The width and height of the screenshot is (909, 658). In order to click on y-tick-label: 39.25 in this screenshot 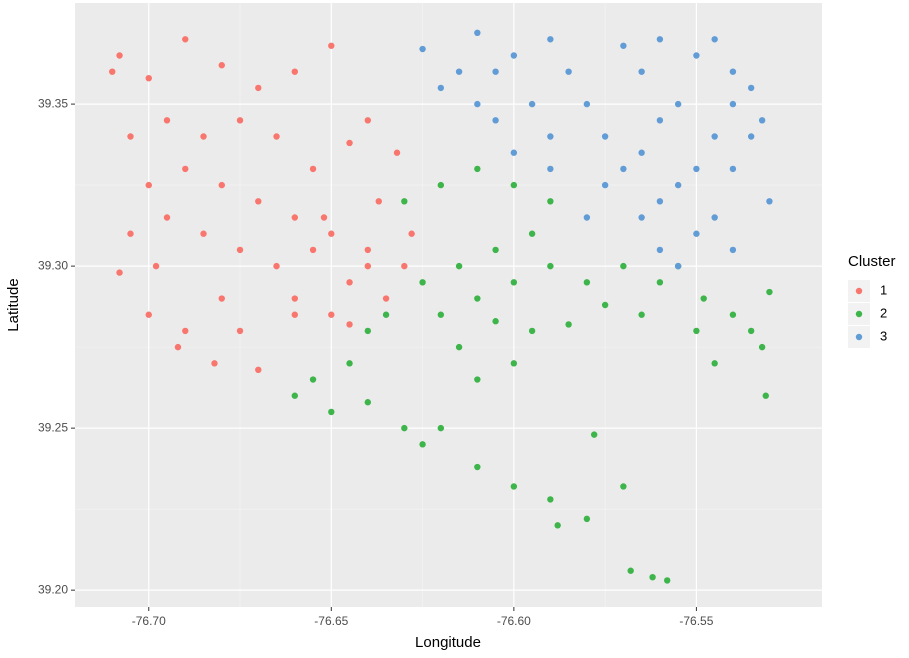, I will do `click(53, 427)`.